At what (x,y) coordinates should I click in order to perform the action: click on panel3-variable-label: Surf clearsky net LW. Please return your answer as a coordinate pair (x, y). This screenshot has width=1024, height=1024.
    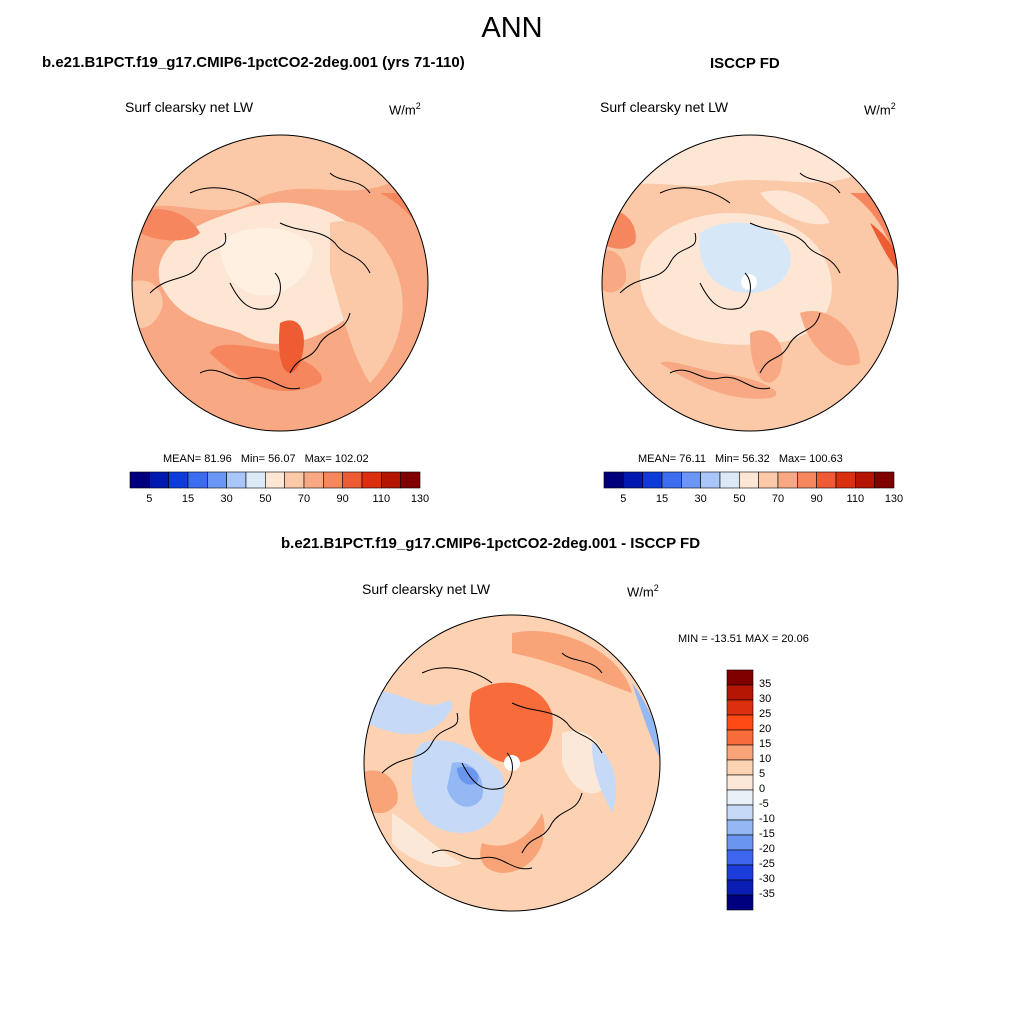
    Looking at the image, I should click on (426, 589).